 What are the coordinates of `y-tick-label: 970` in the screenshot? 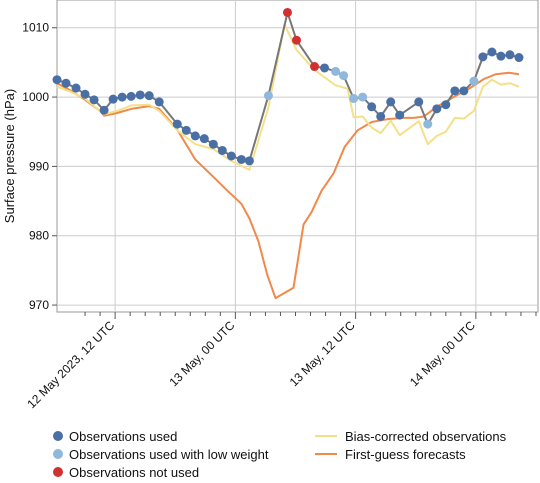 It's located at (39, 305).